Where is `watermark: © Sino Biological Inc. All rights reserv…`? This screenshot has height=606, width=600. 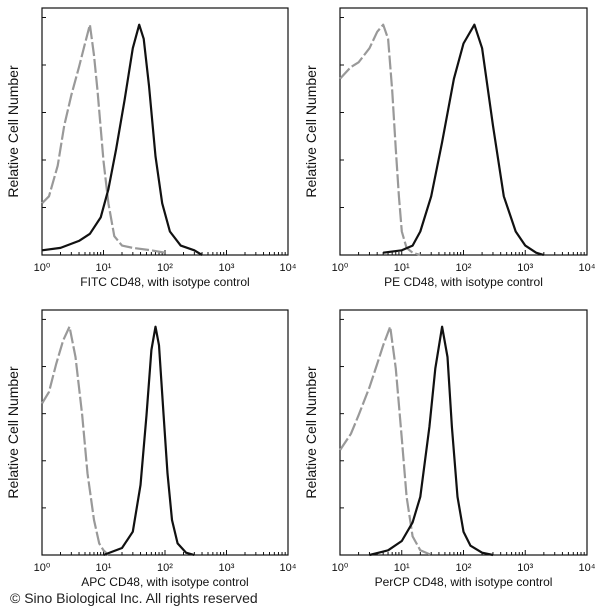 watermark: © Sino Biological Inc. All rights reserv… is located at coordinates (134, 598).